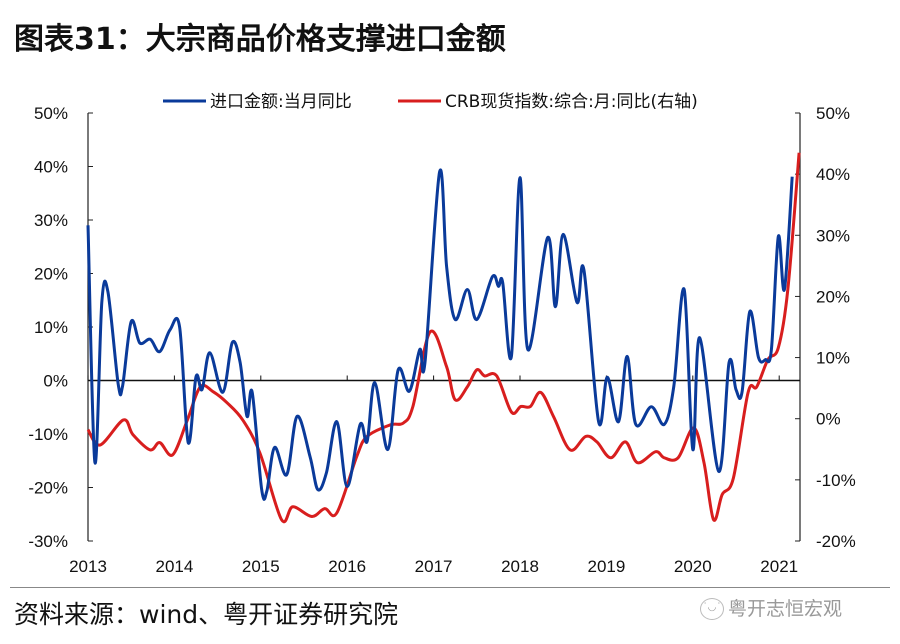 The height and width of the screenshot is (644, 900). What do you see at coordinates (51, 327) in the screenshot?
I see `left-axis-tick-label: 10%` at bounding box center [51, 327].